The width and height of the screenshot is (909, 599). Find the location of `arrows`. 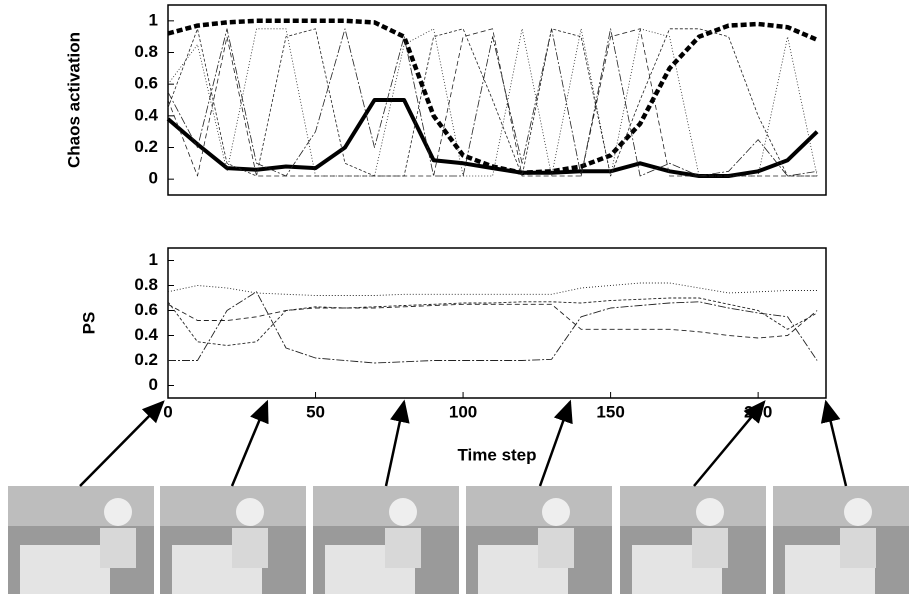

arrows is located at coordinates (463, 443).